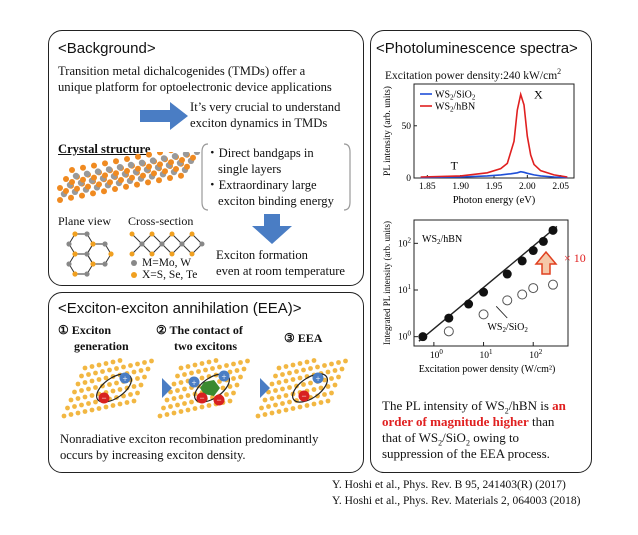 Image resolution: width=638 pixels, height=535 pixels. Describe the element at coordinates (466, 453) in the screenshot. I see `conclusion-line4: suppression of the EEA process.` at that location.